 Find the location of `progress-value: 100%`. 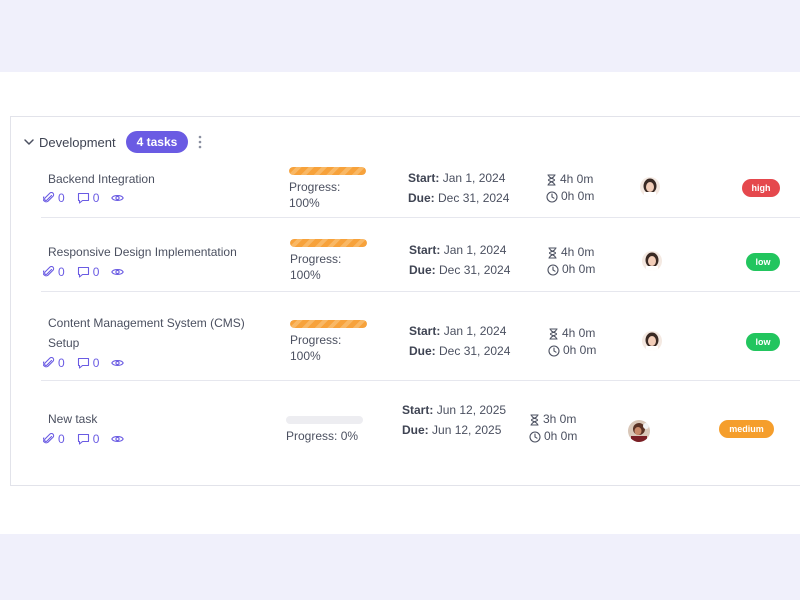

progress-value: 100% is located at coordinates (305, 275).